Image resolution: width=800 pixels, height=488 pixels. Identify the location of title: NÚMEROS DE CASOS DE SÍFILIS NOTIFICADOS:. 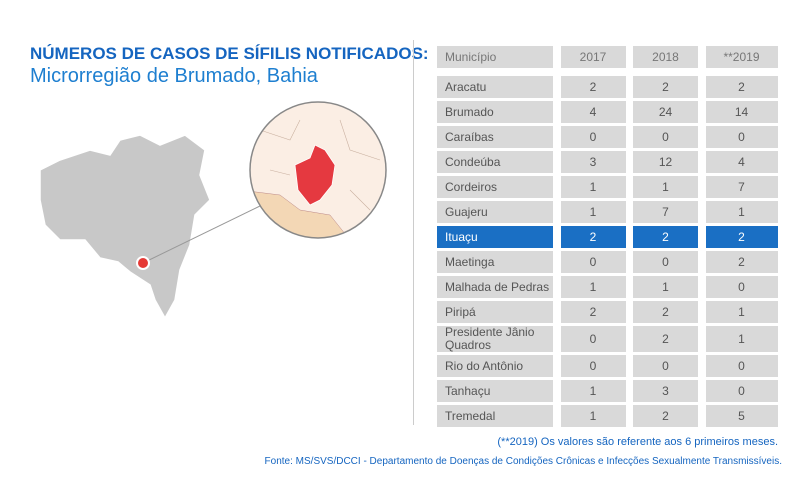
(229, 53).